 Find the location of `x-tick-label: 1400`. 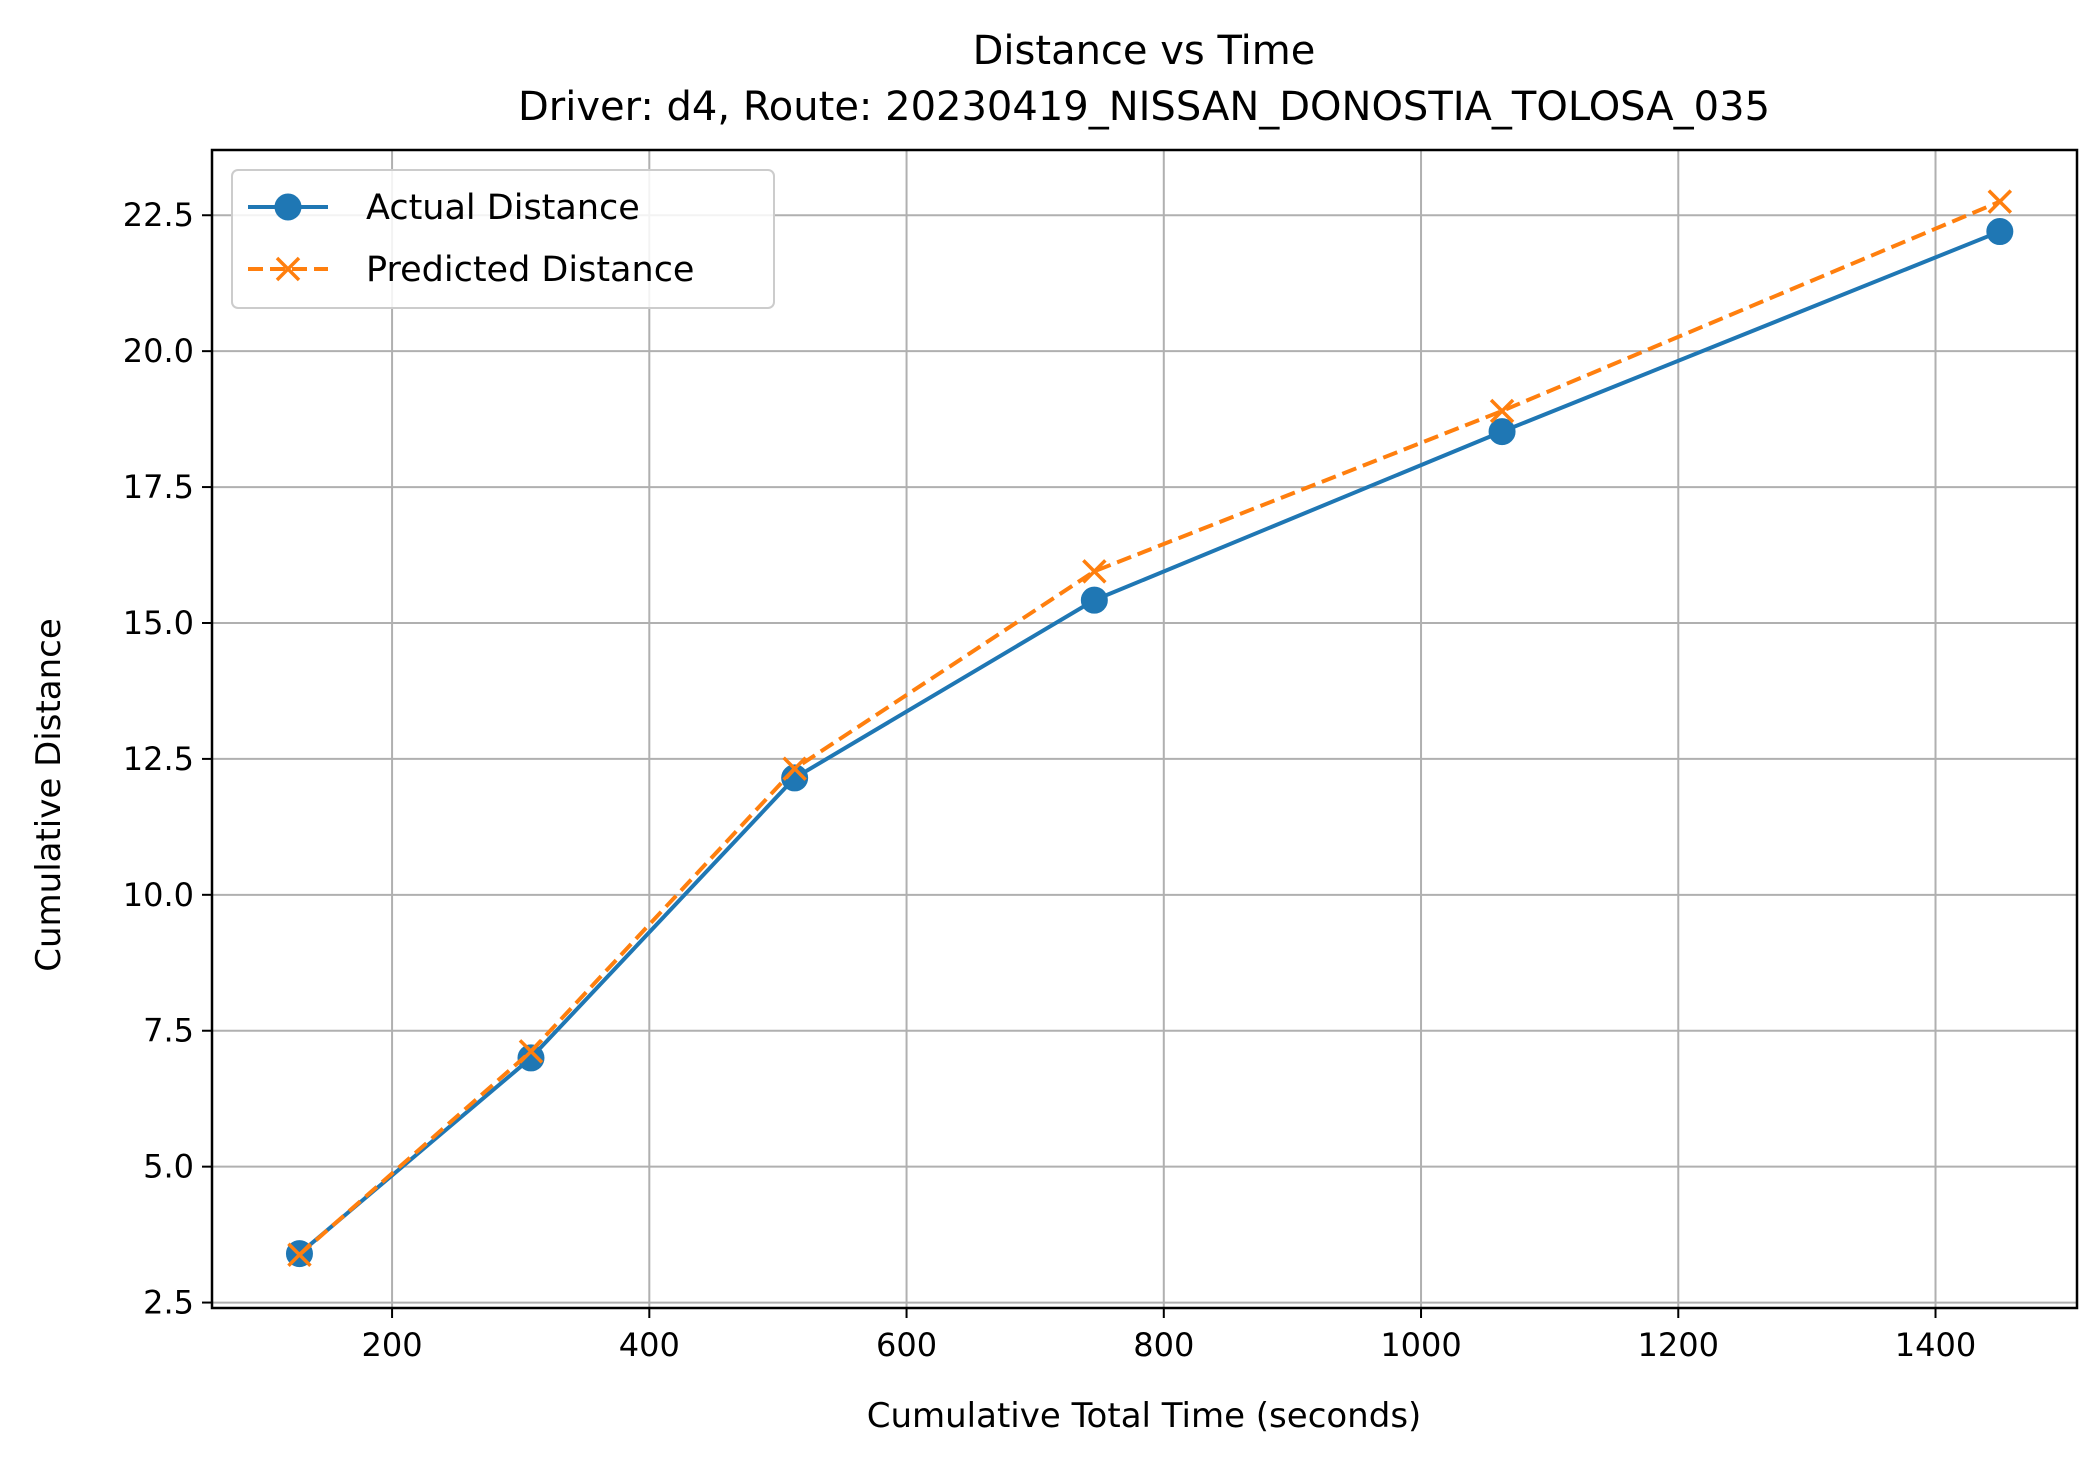

x-tick-label: 1400 is located at coordinates (1935, 1345).